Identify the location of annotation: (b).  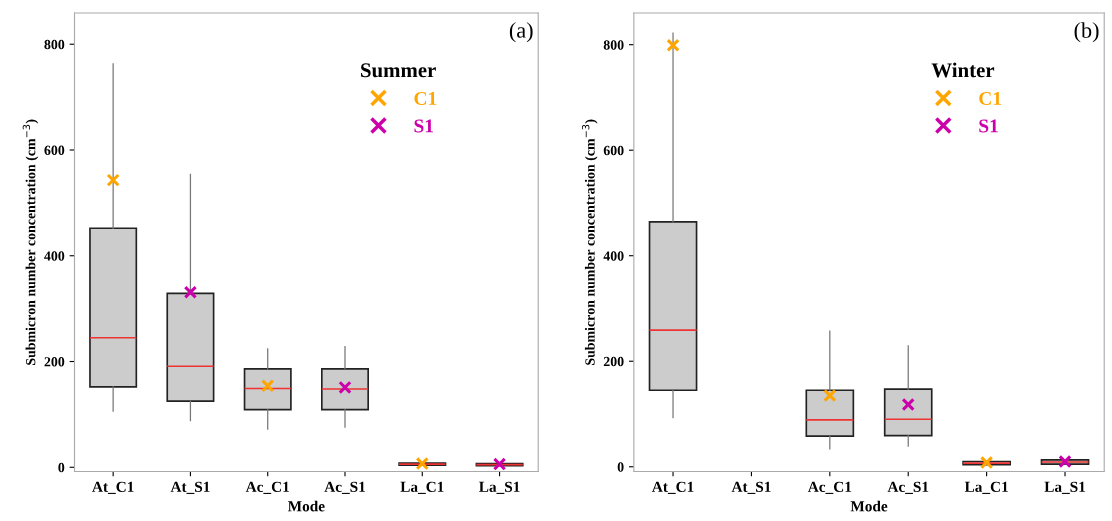
(1086, 32).